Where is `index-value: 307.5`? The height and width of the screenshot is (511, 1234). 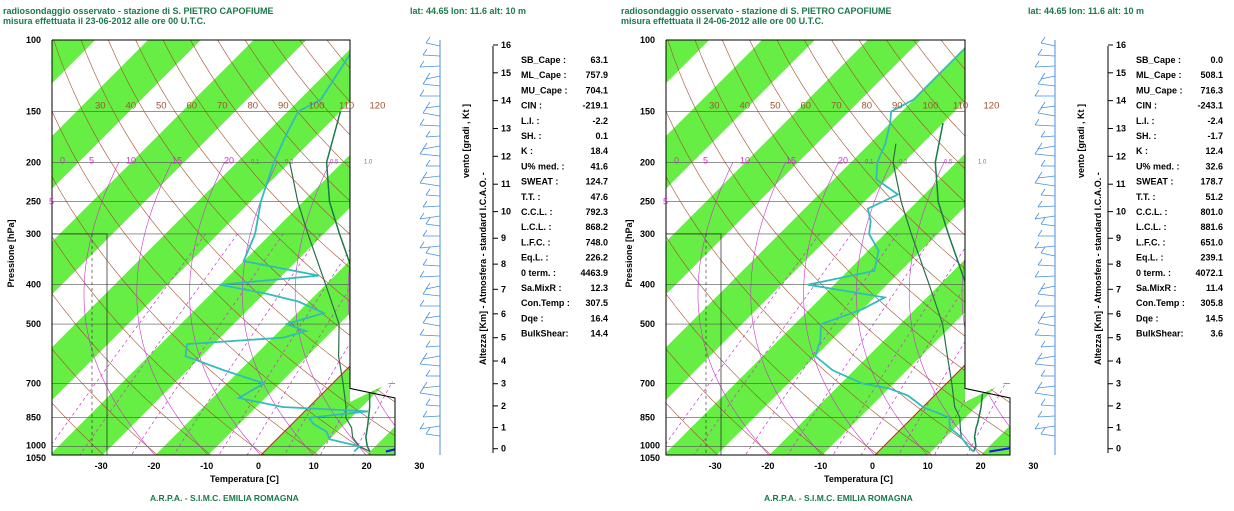 index-value: 307.5 is located at coordinates (596, 303).